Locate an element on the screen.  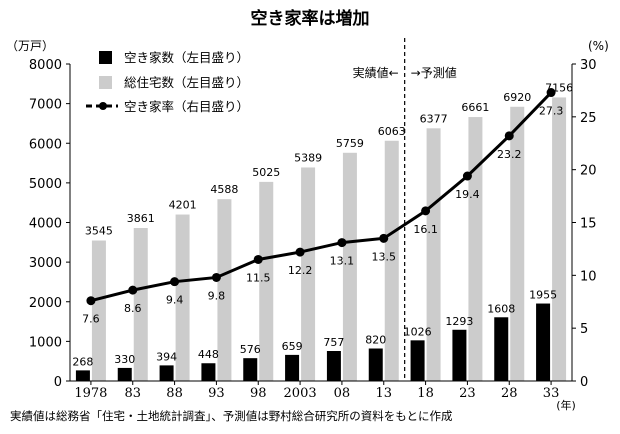
data-label-vacant: 1293 is located at coordinates (459, 321).